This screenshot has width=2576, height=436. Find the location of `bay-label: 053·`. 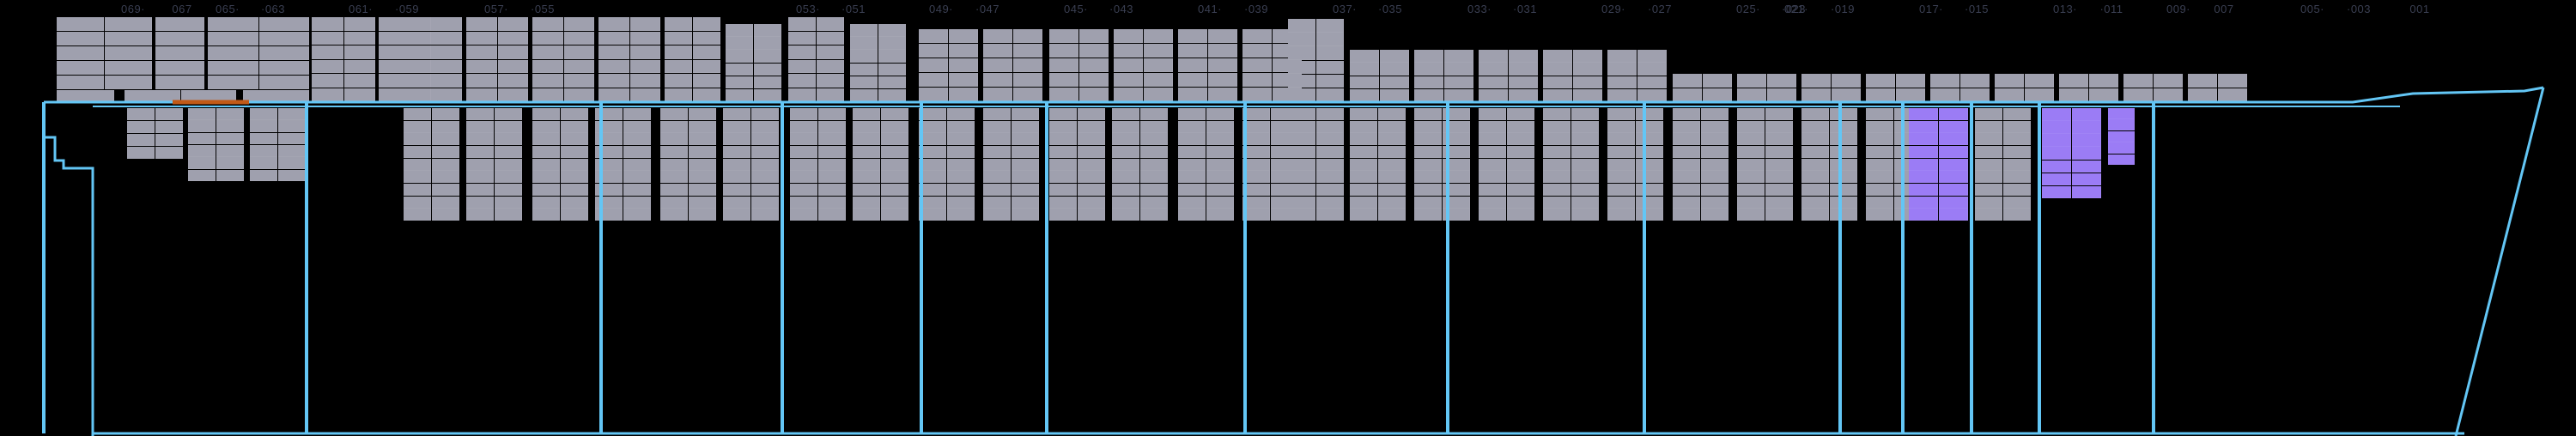

bay-label: 053· is located at coordinates (808, 9).